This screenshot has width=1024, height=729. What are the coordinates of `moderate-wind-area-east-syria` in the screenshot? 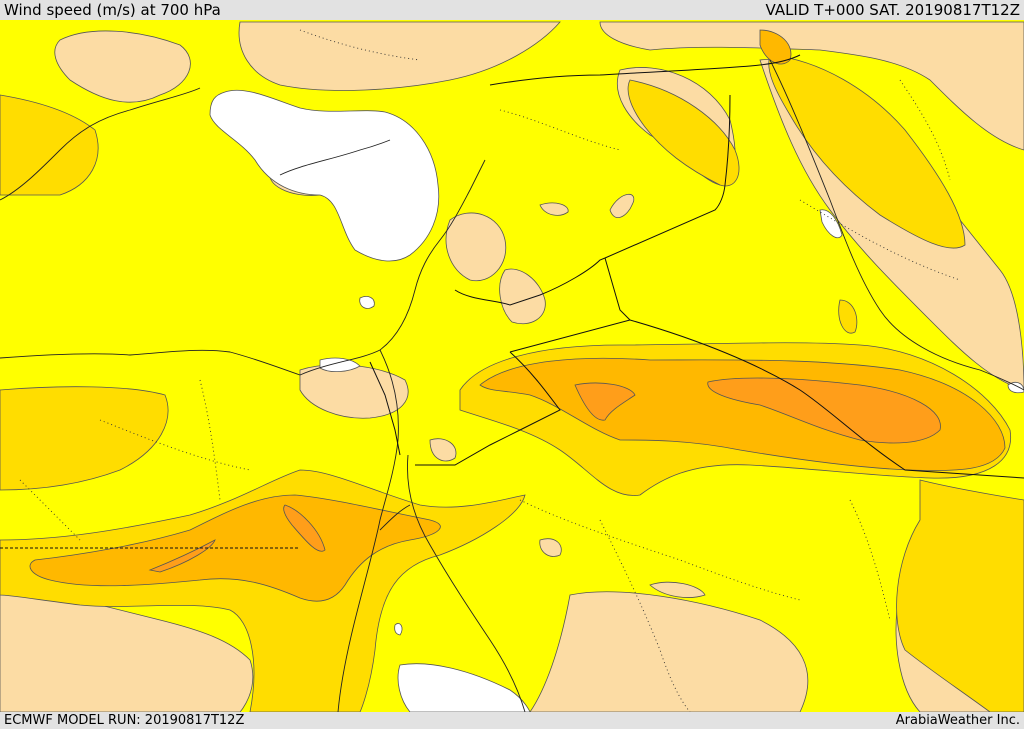 It's located at (683, 133).